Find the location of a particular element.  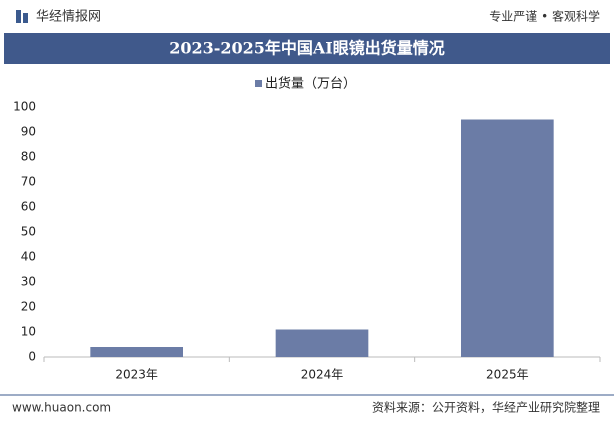

y-tick-label: 10 is located at coordinates (28, 332).